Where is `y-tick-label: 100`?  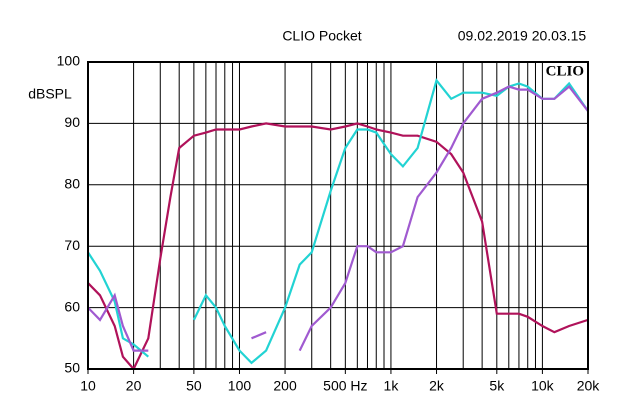
y-tick-label: 100 is located at coordinates (69, 61).